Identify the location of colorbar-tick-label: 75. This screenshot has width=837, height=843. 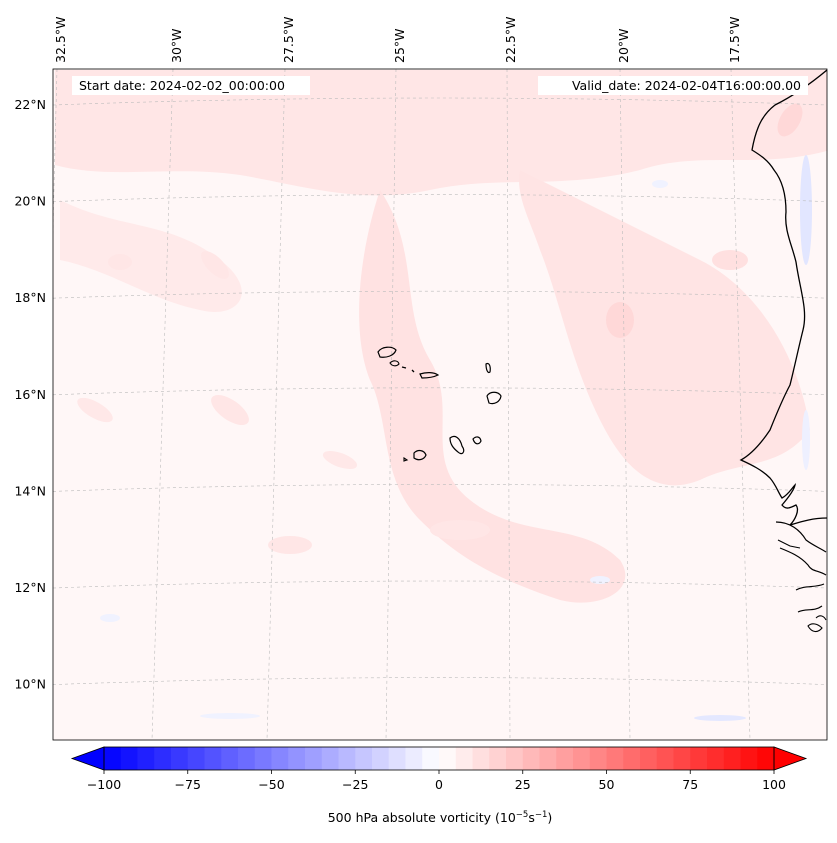
(690, 784).